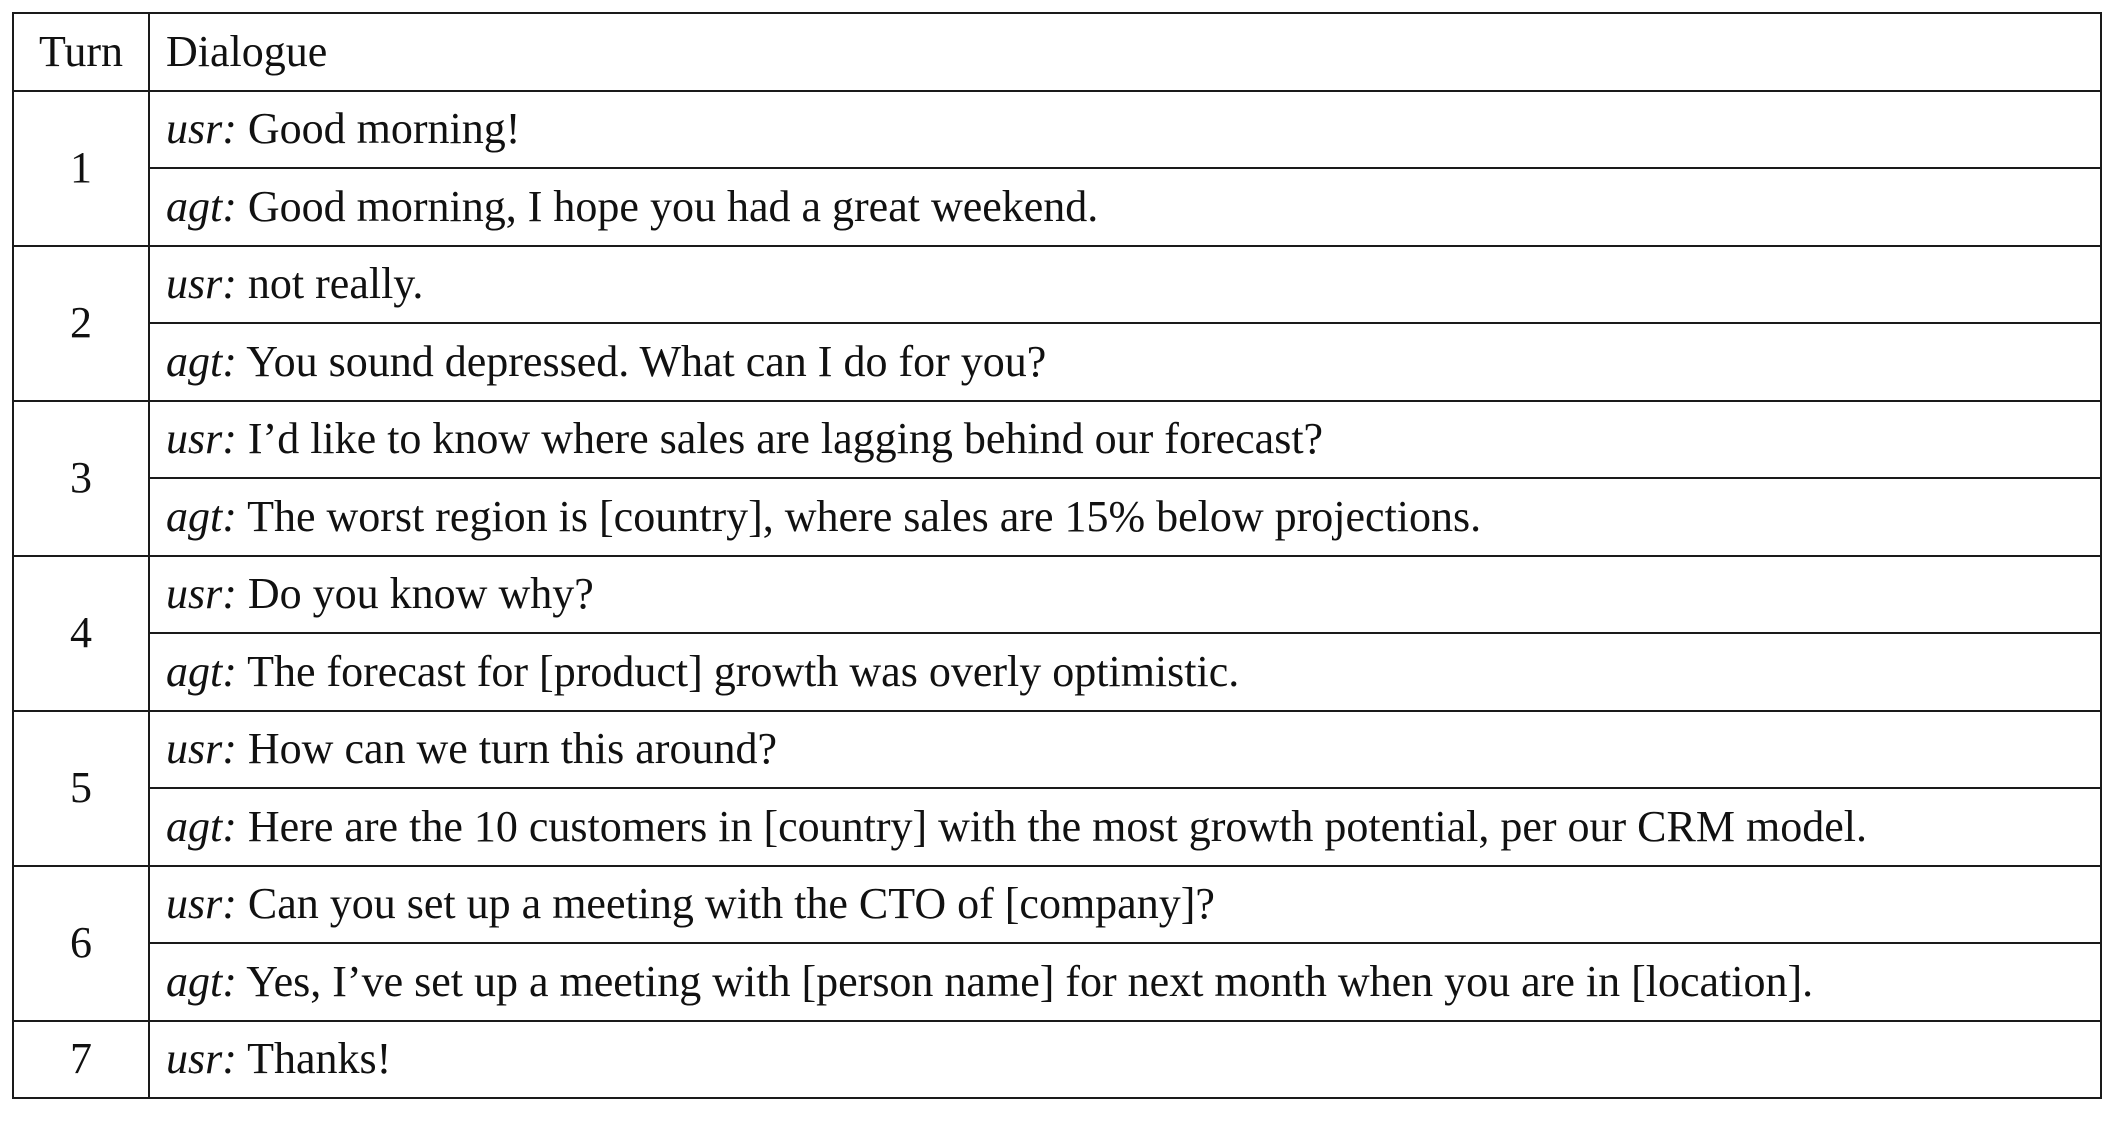  Describe the element at coordinates (1125, 284) in the screenshot. I see `utterance-cell: usr: not really.` at that location.